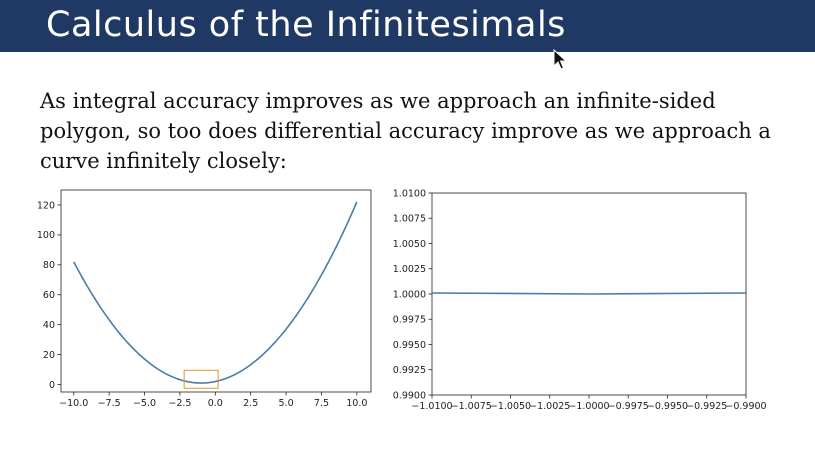  Describe the element at coordinates (52, 385) in the screenshot. I see `y-tick-label: 0` at that location.